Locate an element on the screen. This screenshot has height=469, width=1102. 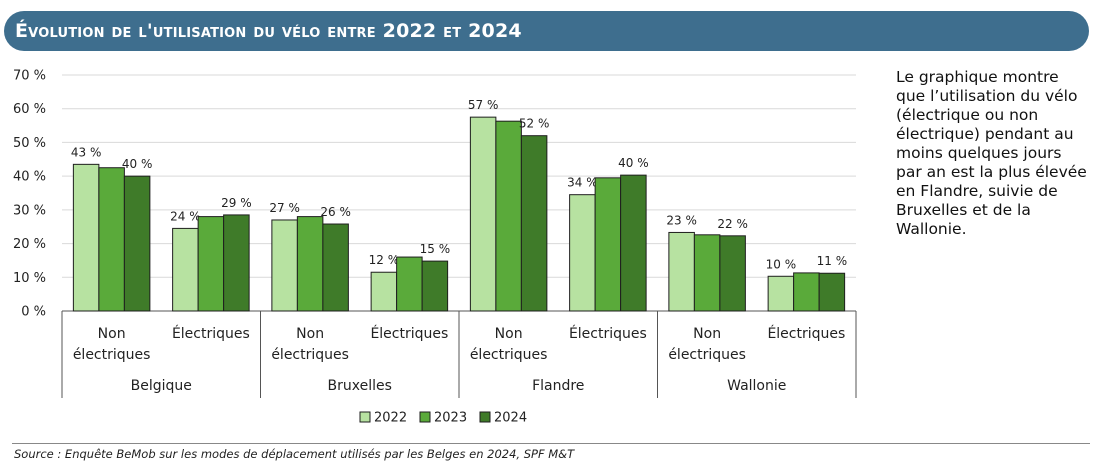
source-divider is located at coordinates (551, 443).